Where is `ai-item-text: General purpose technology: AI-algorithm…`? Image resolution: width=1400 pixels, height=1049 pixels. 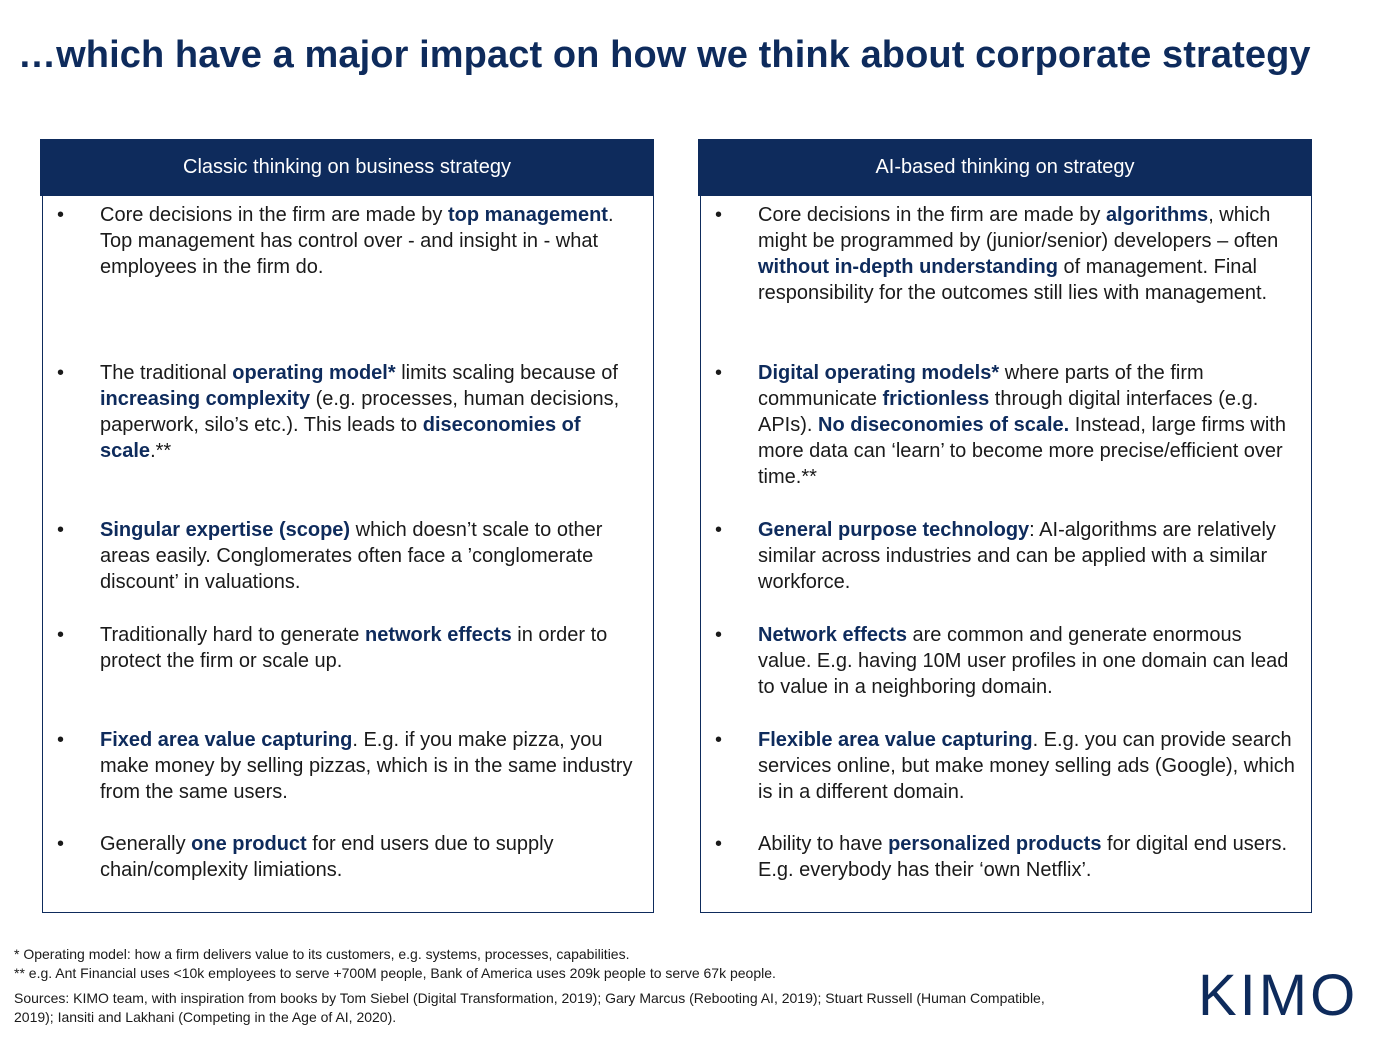 ai-item-text: General purpose technology: AI-algorithm… is located at coordinates (1028, 556).